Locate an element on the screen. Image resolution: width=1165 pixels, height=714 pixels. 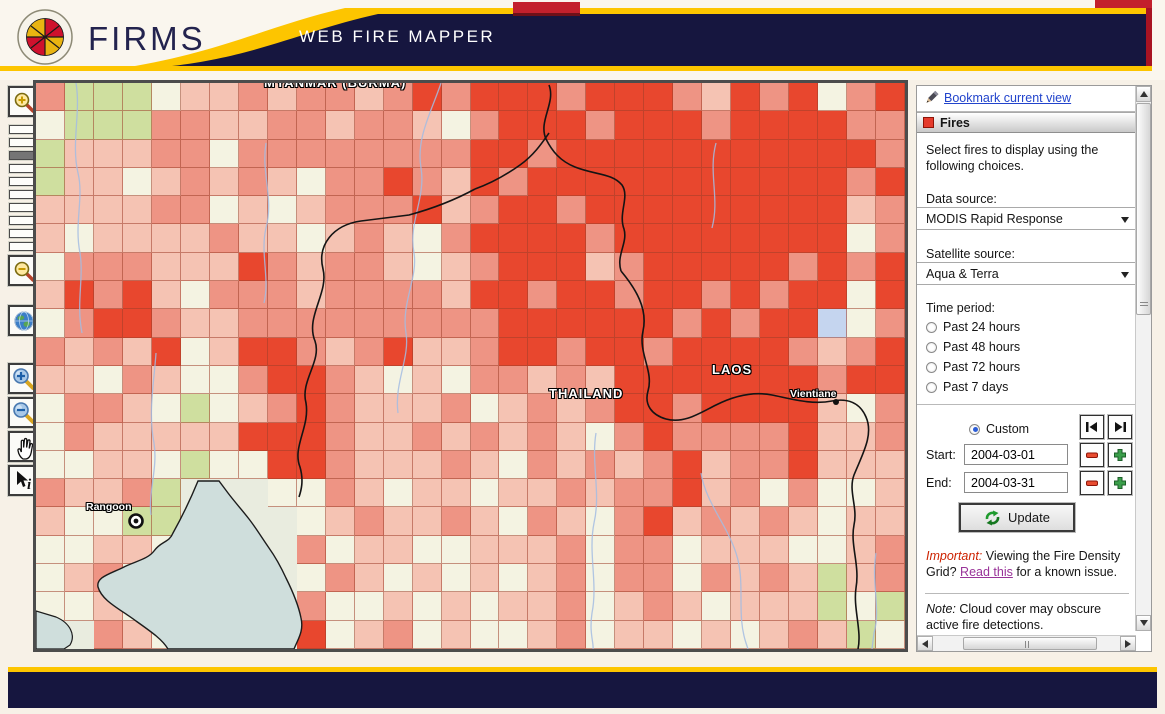
scroll-up-button is located at coordinates (1143, 94).